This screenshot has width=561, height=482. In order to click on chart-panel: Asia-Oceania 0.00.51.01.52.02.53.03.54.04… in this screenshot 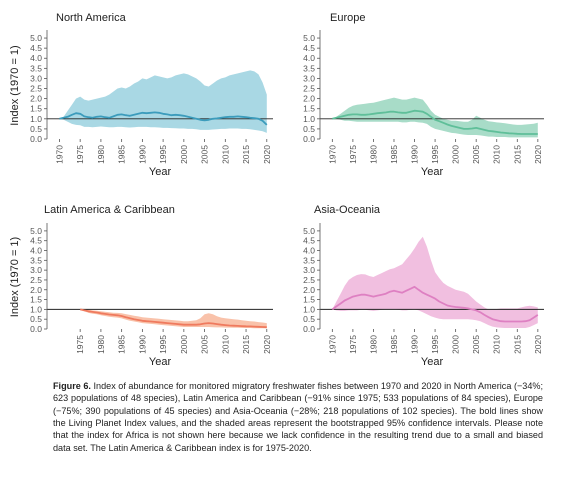, I will do `click(423, 286)`.